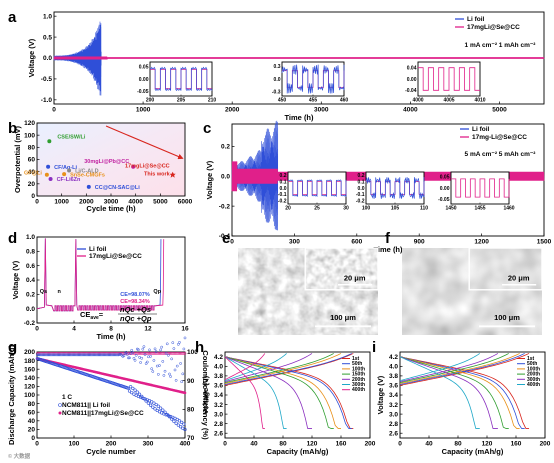 This screenshot has height=463, width=554. Describe the element at coordinates (12, 347) in the screenshot. I see `panel-label-g: g` at that location.